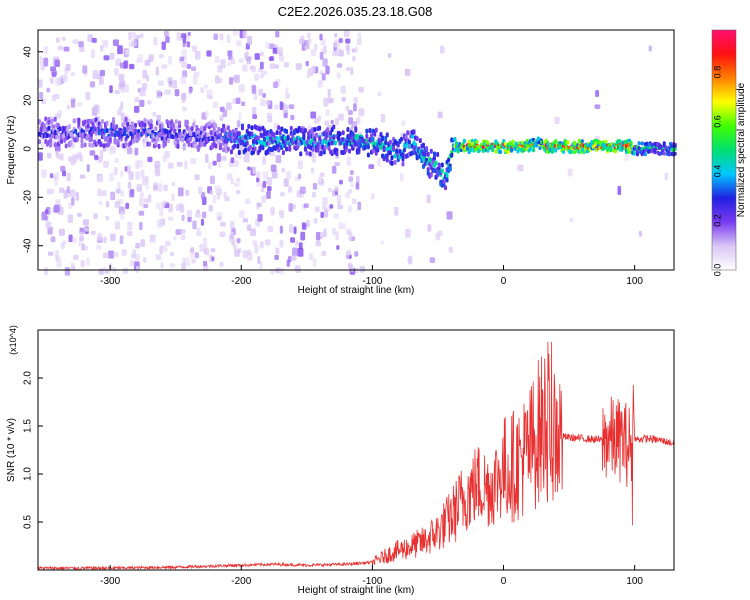  I want to click on colorbar-tick-label: 0.8, so click(717, 72).